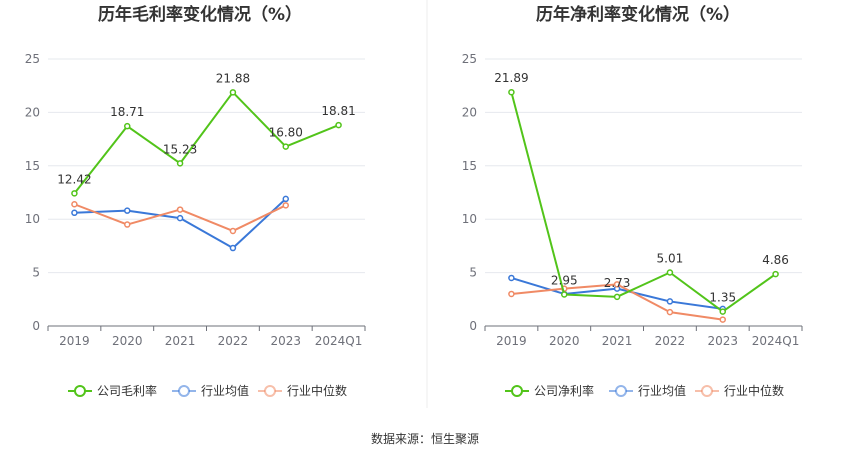 The image size is (850, 459). I want to click on series-line-industry_avg, so click(180, 224).